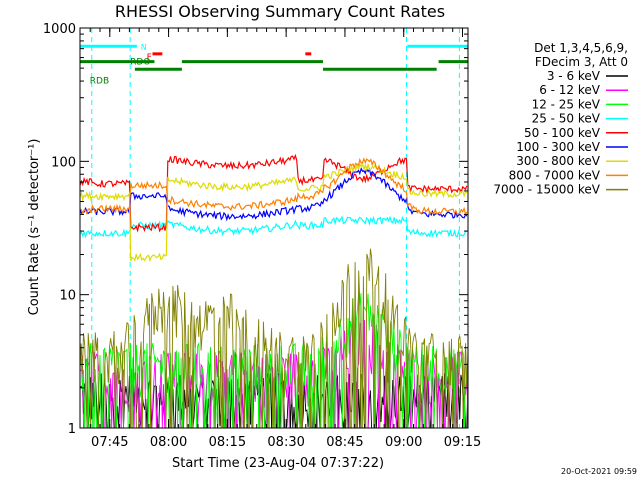 The width and height of the screenshot is (640, 484). I want to click on legend-header: FDecim 3, Att 0, so click(581, 62).